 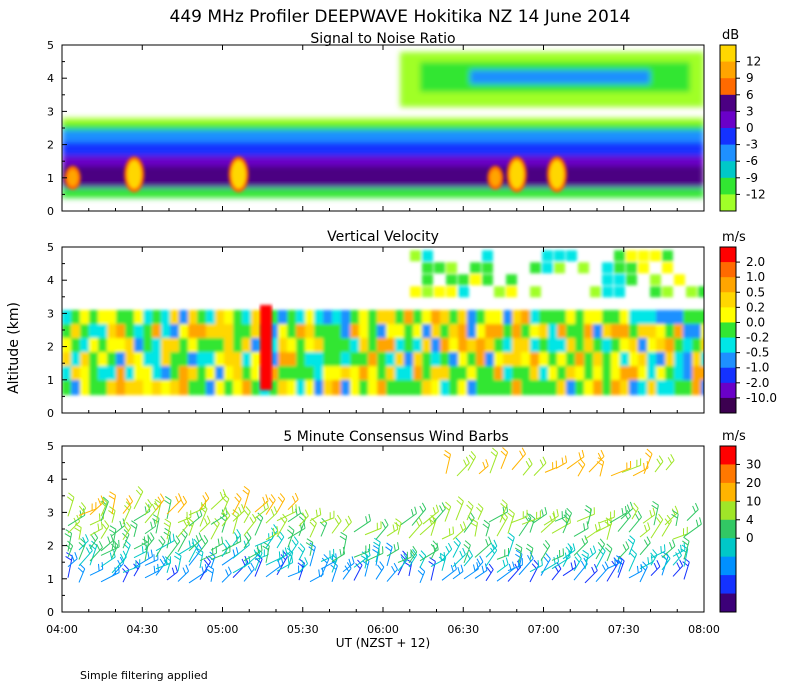 I want to click on snr-band-blue, so click(x=383, y=151).